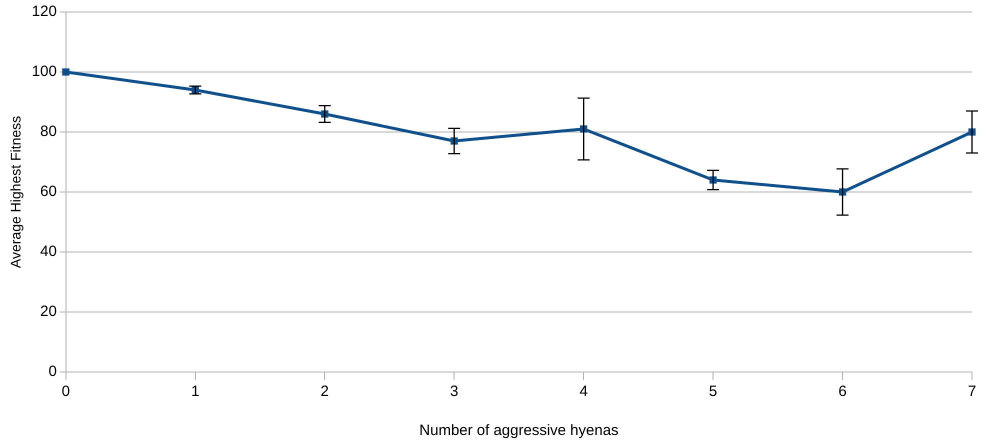 The height and width of the screenshot is (448, 986). What do you see at coordinates (66, 391) in the screenshot?
I see `x-tick-label: 0` at bounding box center [66, 391].